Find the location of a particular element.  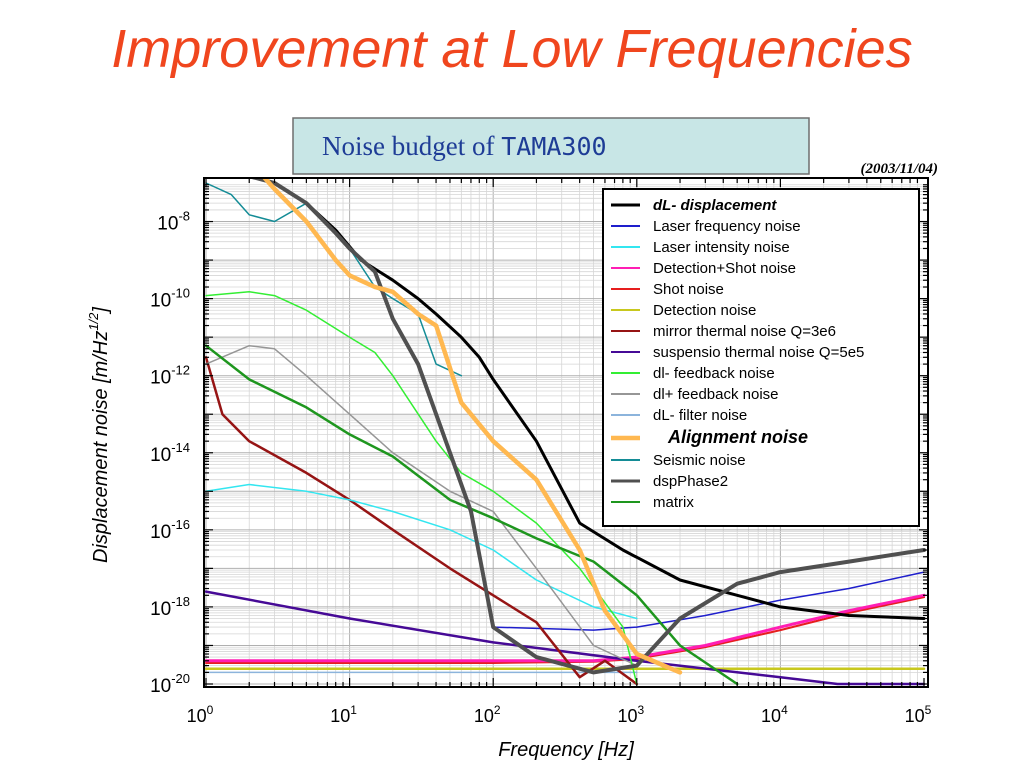

banner-text-prefix: Noise budget of is located at coordinates (411, 146).